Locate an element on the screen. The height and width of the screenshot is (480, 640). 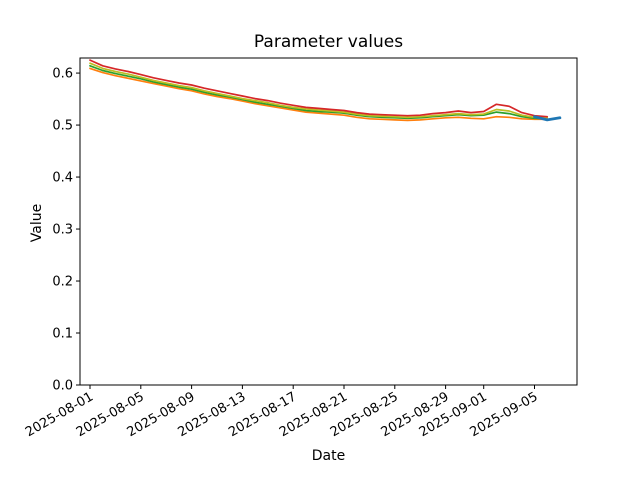
y-tick-label: 0.6 is located at coordinates (62, 74).